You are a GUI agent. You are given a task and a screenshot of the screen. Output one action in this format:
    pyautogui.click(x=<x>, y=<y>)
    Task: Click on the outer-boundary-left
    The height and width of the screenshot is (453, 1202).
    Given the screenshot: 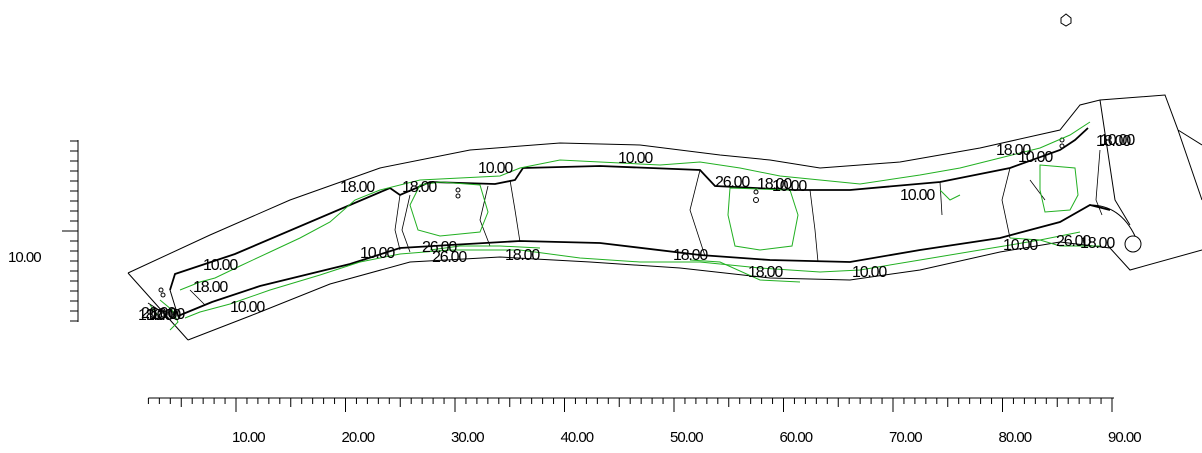 What is the action you would take?
    pyautogui.click(x=158, y=306)
    